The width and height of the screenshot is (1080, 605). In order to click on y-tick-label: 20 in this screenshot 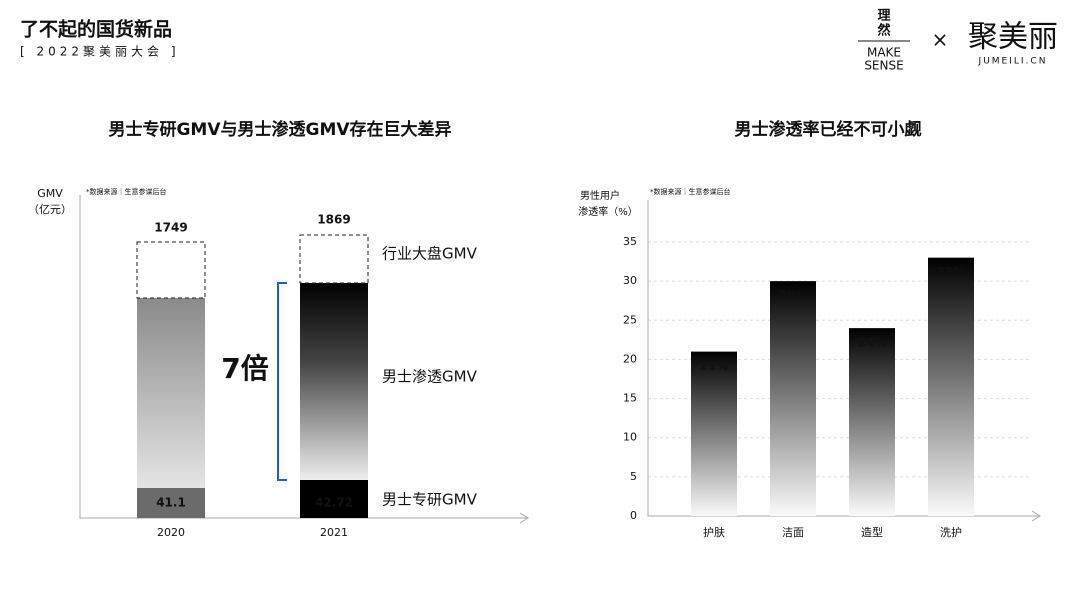, I will do `click(630, 358)`.